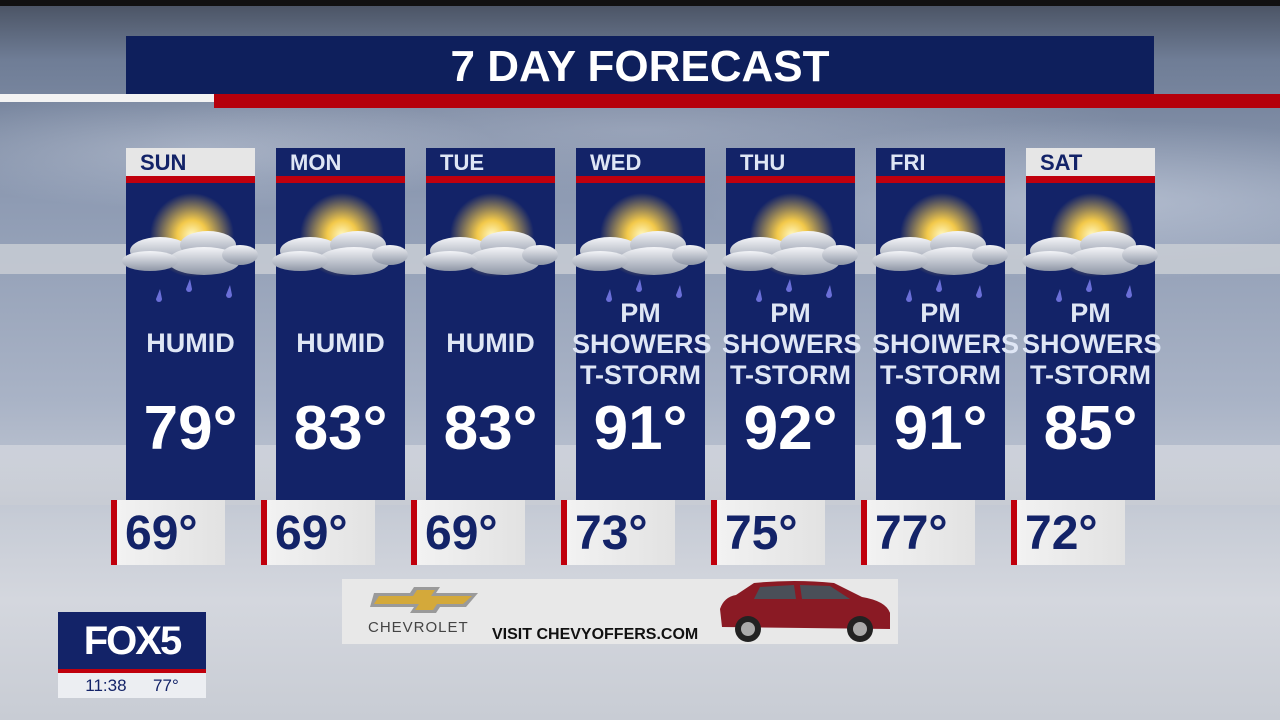  Describe the element at coordinates (768, 532) in the screenshot. I see `low-temp-thu: 75°` at that location.